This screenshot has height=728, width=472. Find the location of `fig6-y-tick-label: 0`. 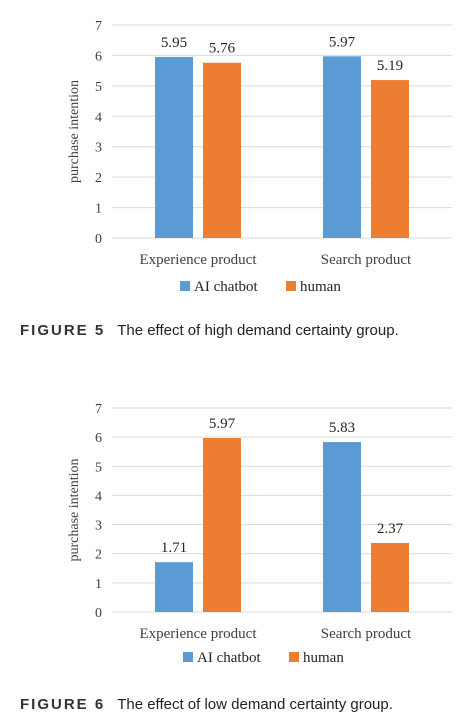

fig6-y-tick-label: 0 is located at coordinates (98, 613).